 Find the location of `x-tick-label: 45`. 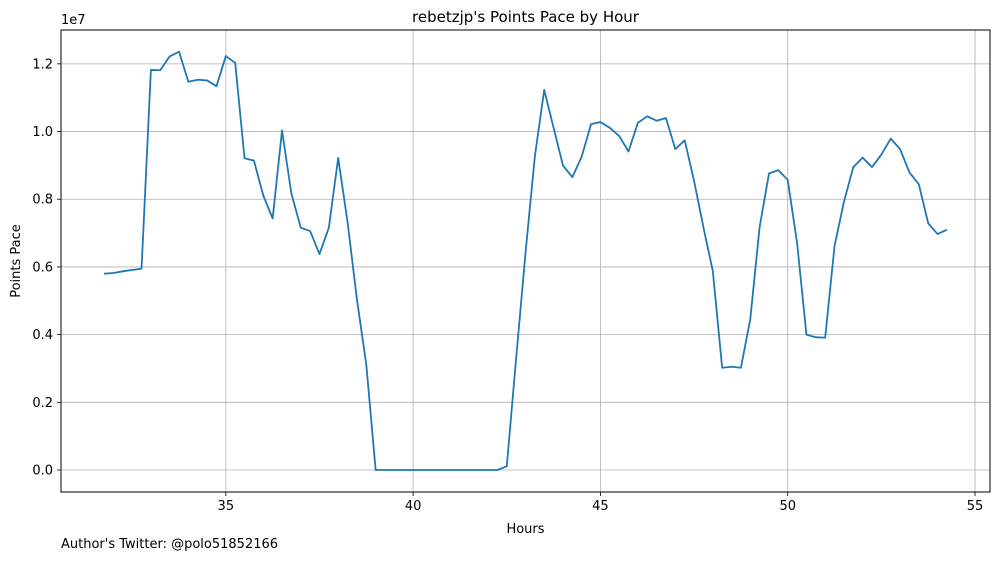

x-tick-label: 45 is located at coordinates (600, 506).